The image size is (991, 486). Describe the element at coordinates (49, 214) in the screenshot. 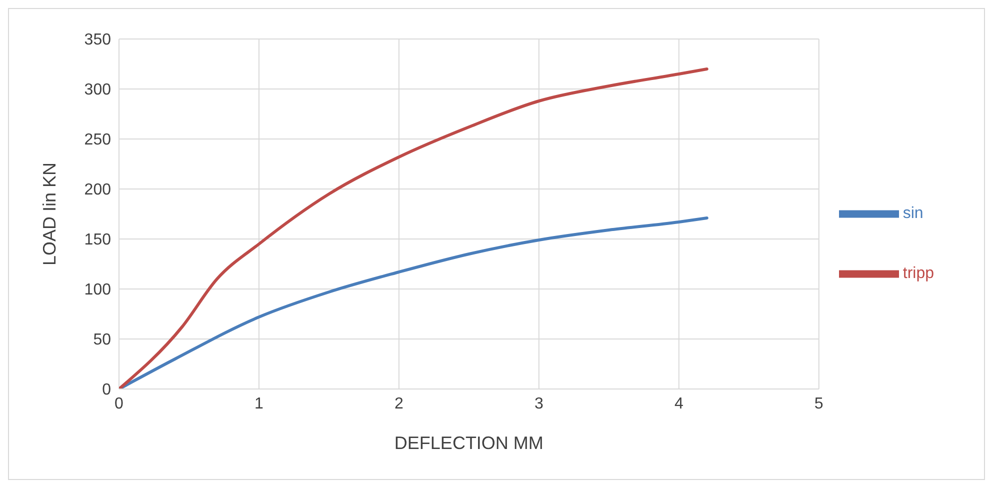

I see `y-axis-title: LOAD Iin KN` at that location.